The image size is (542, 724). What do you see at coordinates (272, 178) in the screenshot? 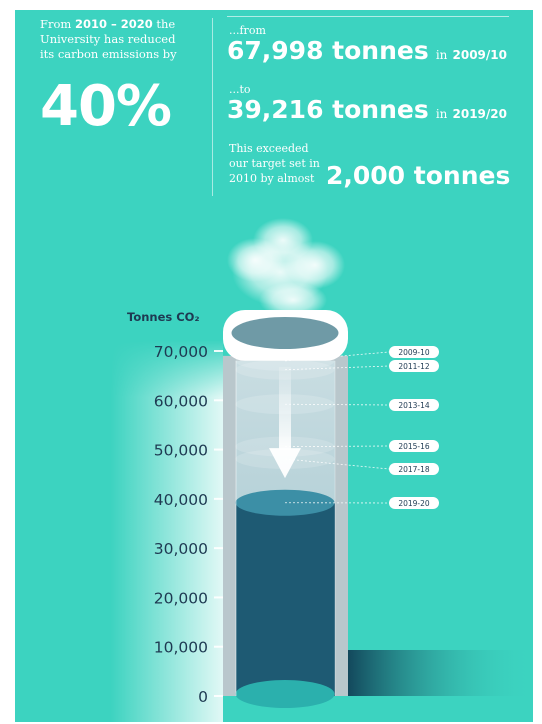
I see `target-line-3: 2010 by almost` at bounding box center [272, 178].